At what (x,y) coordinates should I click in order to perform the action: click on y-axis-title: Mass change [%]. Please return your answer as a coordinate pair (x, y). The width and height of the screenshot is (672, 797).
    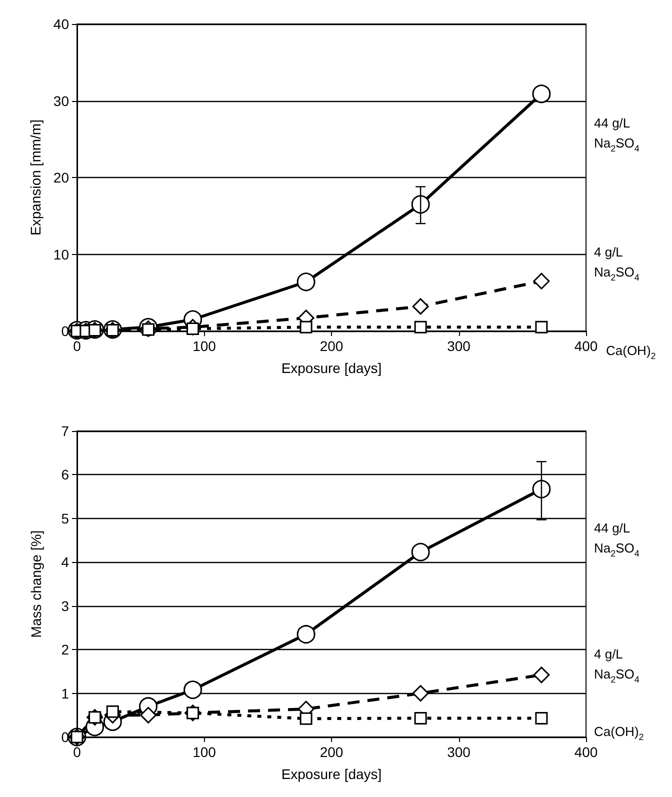
    Looking at the image, I should click on (36, 584).